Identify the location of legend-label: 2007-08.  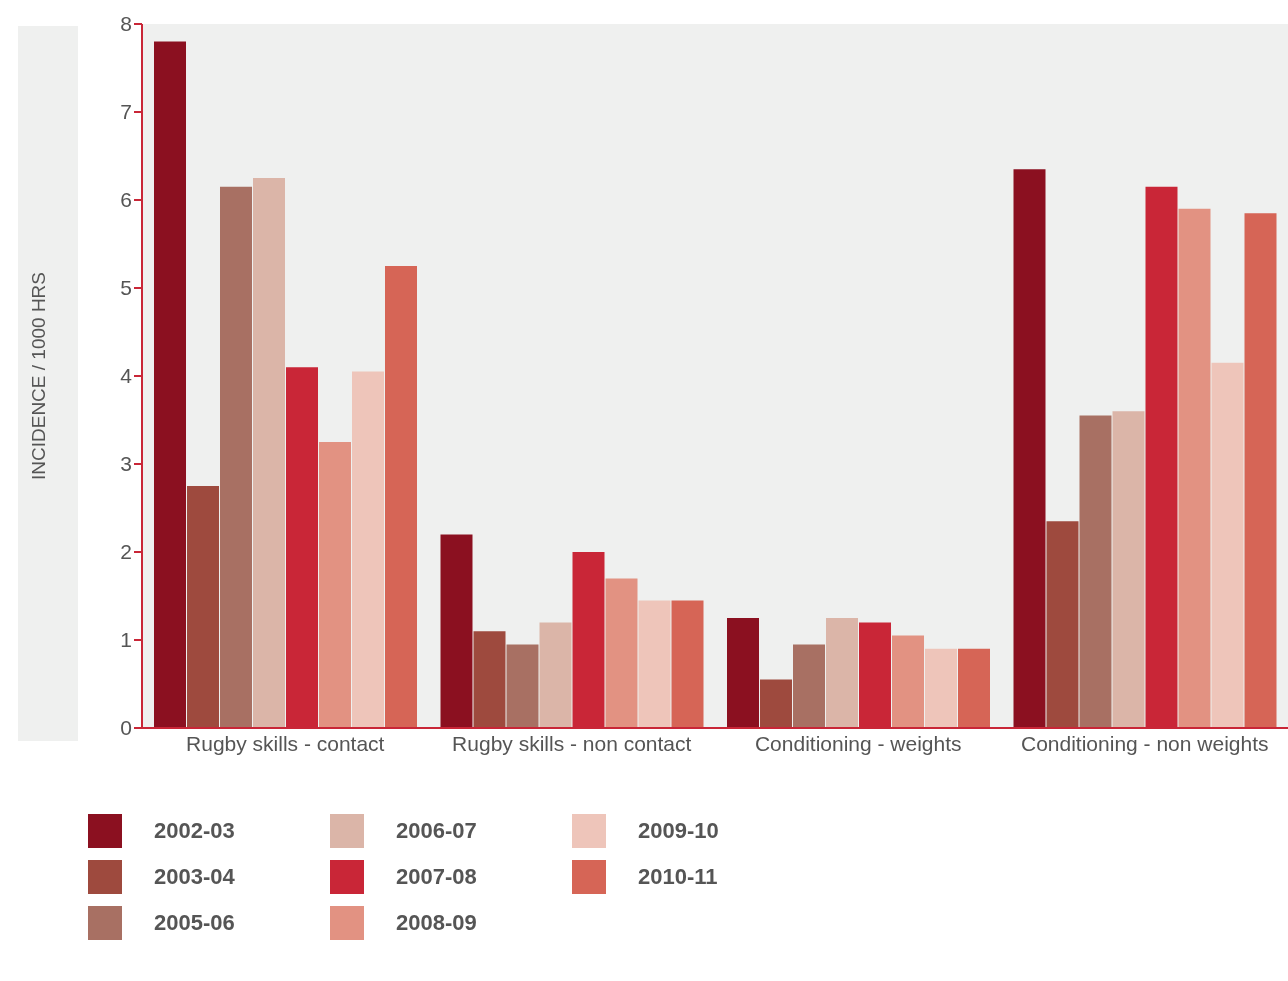
(436, 877).